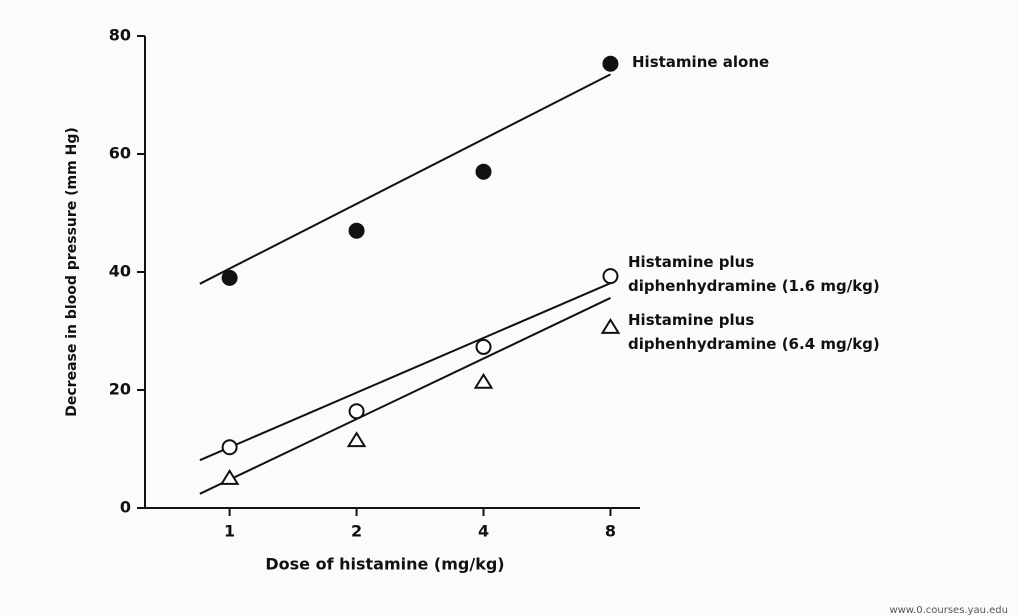 The image size is (1018, 616). I want to click on y-tick-label: 80, so click(120, 35).